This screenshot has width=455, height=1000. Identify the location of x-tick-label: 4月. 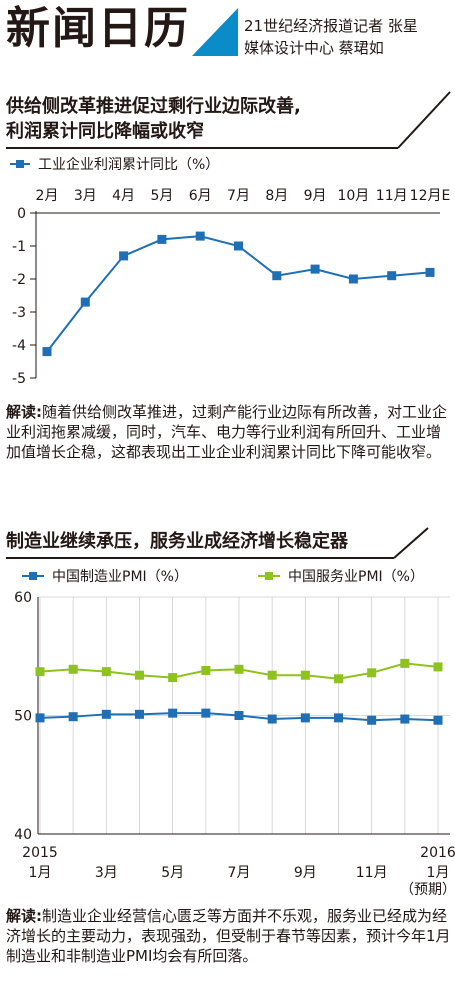
(123, 196).